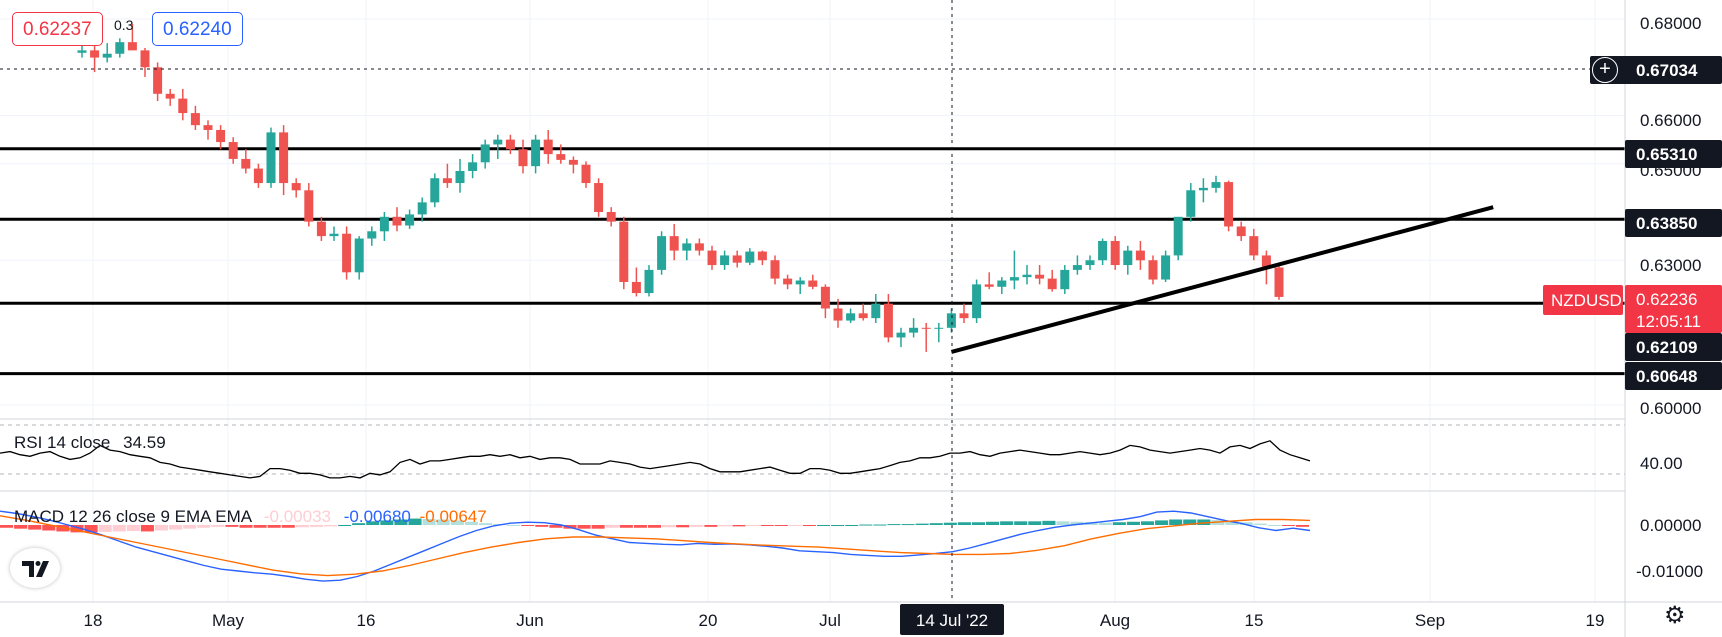  What do you see at coordinates (1595, 620) in the screenshot?
I see `time-tick: 19` at bounding box center [1595, 620].